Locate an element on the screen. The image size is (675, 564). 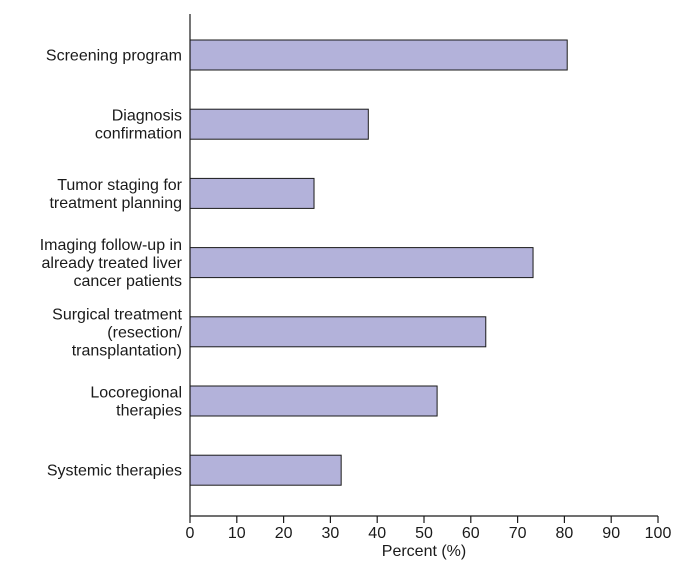
category-label-line: Screening program is located at coordinates (114, 56).